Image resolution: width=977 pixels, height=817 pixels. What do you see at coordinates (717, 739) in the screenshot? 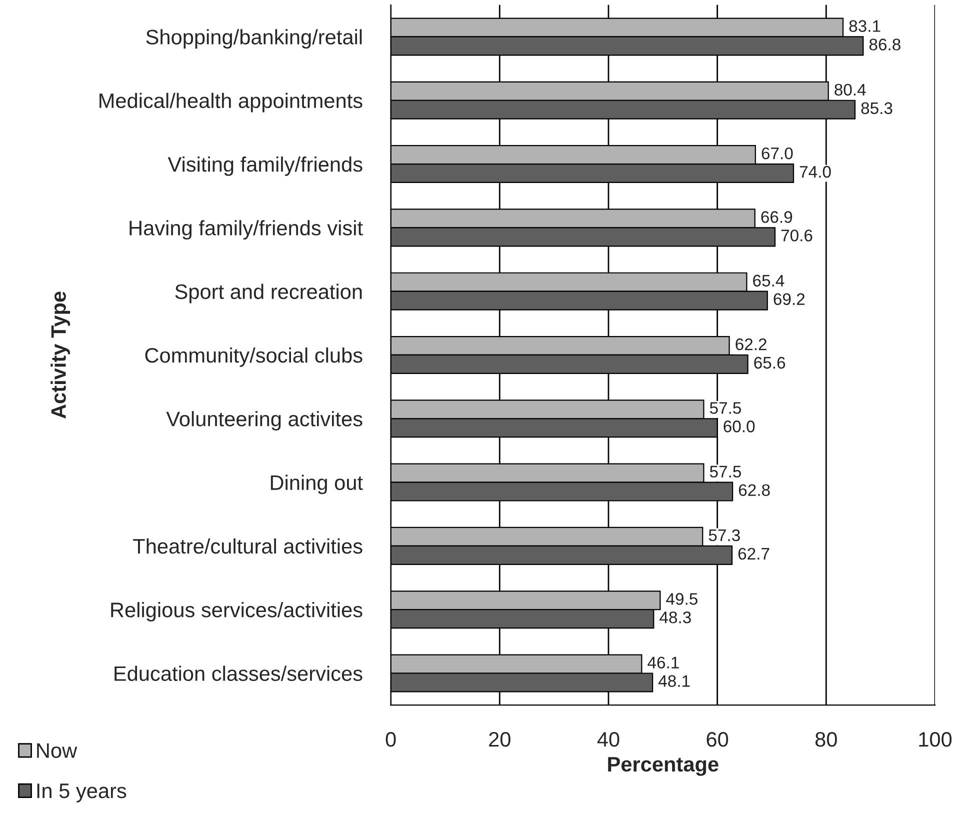
I see `x-tick-label: 60` at bounding box center [717, 739].